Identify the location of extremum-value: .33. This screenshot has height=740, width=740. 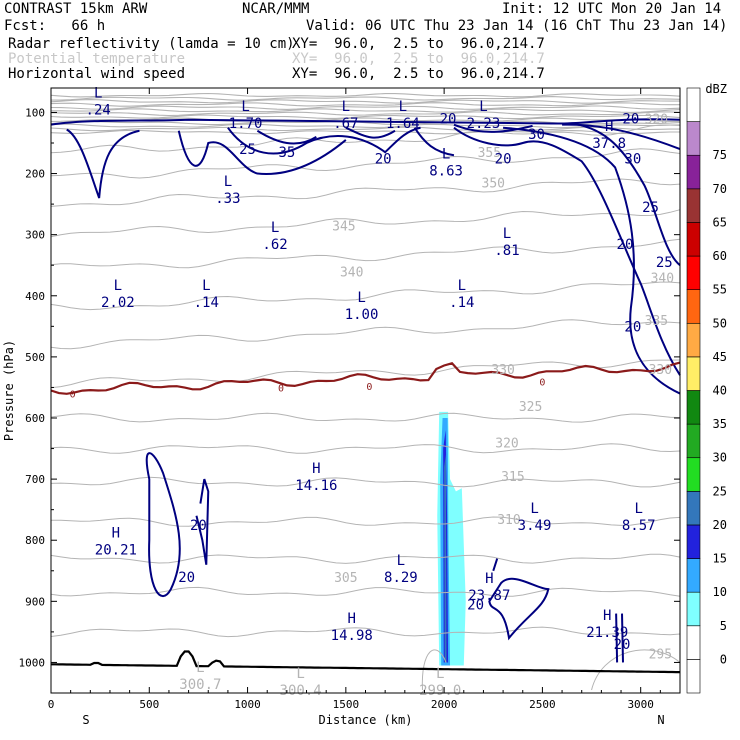
(227, 199).